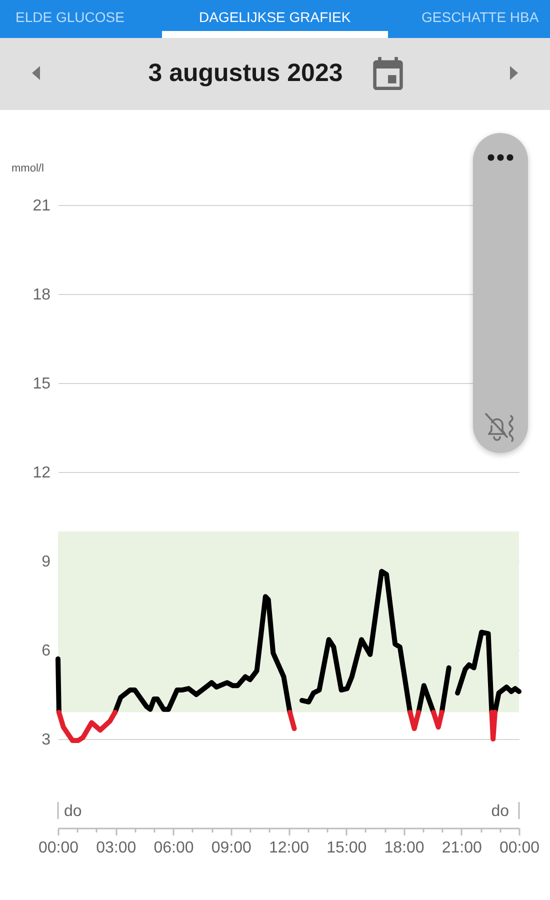  Describe the element at coordinates (41, 295) in the screenshot. I see `y-tick-label: 18` at that location.